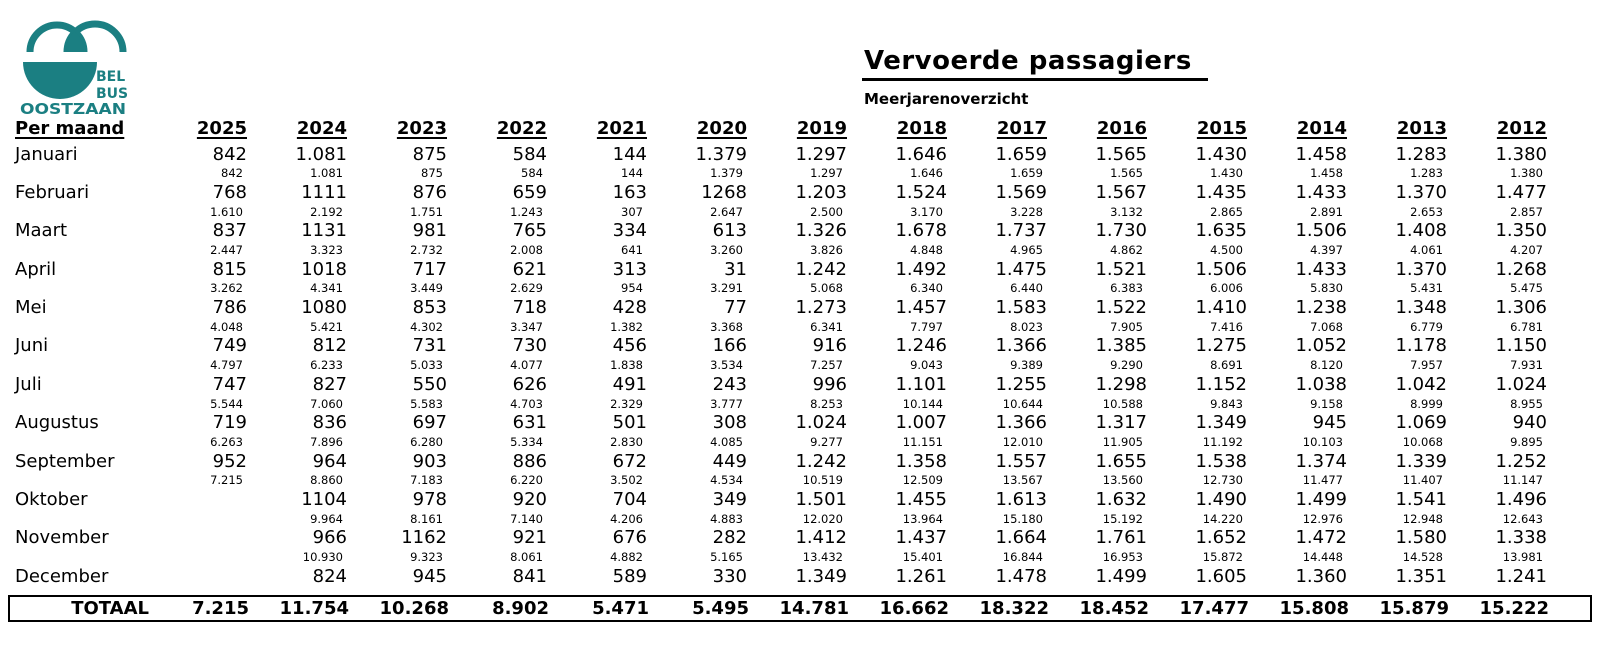 This screenshot has width=1601, height=650. Describe the element at coordinates (921, 384) in the screenshot. I see `value-cell: 1.101` at that location.